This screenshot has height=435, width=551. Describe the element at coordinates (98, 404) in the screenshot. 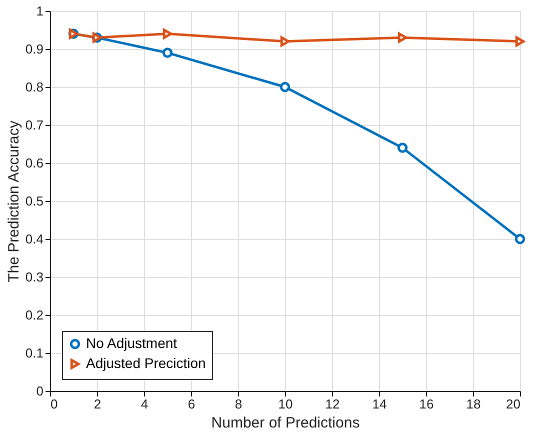

I see `x-tick-label: 2` at that location.